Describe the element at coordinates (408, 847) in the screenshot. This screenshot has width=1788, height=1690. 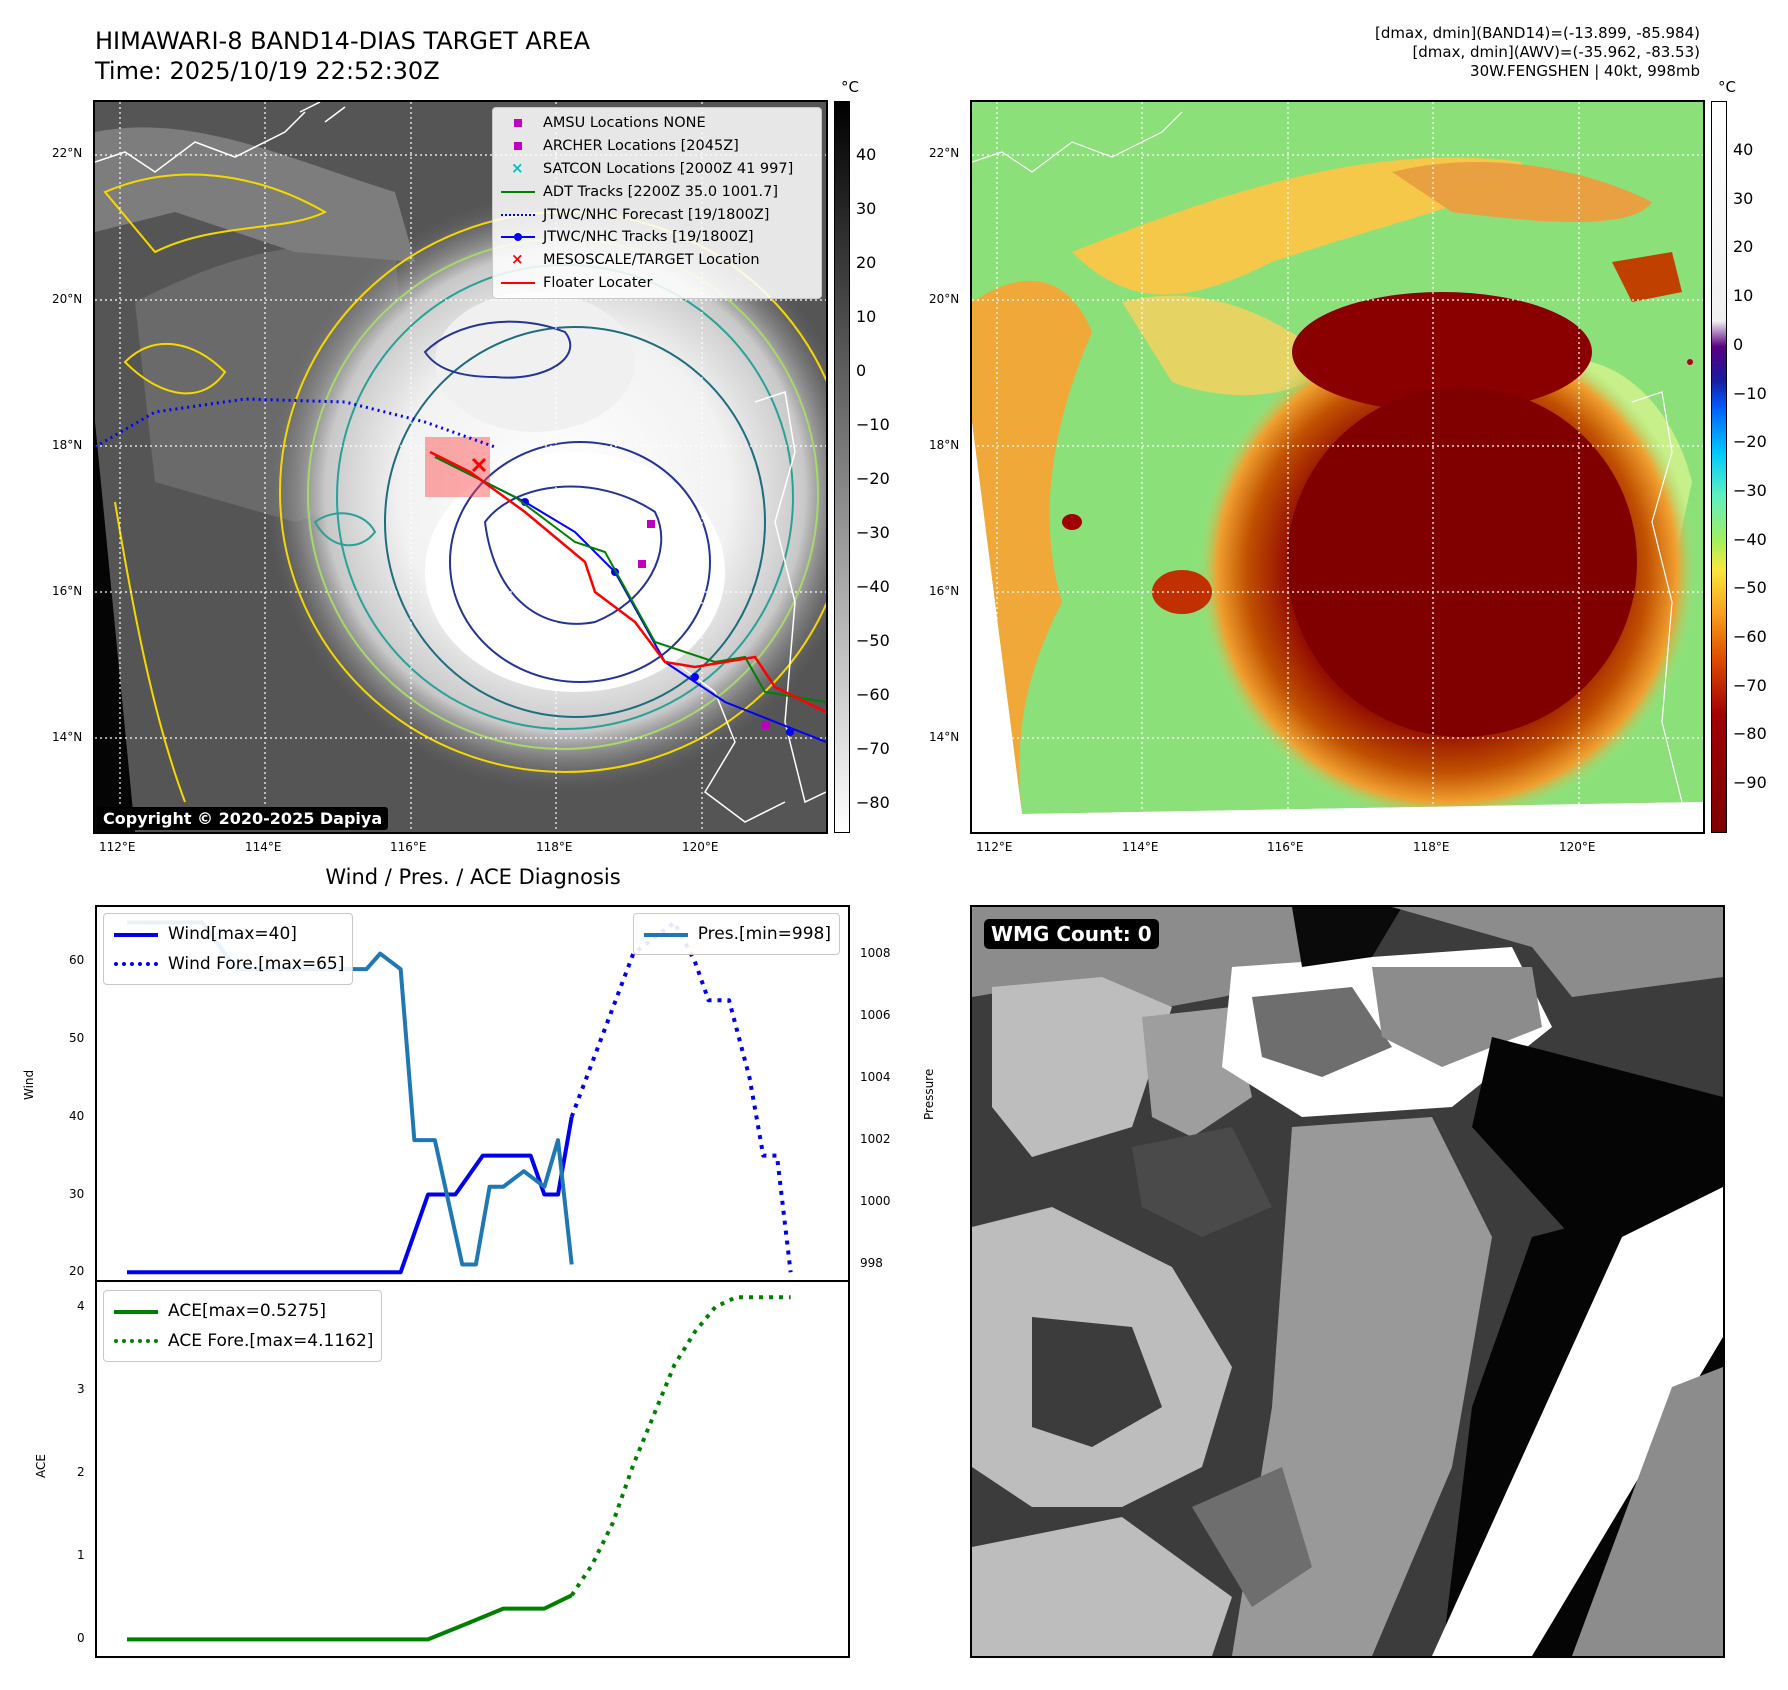
I see `lon-label: 116°E` at that location.